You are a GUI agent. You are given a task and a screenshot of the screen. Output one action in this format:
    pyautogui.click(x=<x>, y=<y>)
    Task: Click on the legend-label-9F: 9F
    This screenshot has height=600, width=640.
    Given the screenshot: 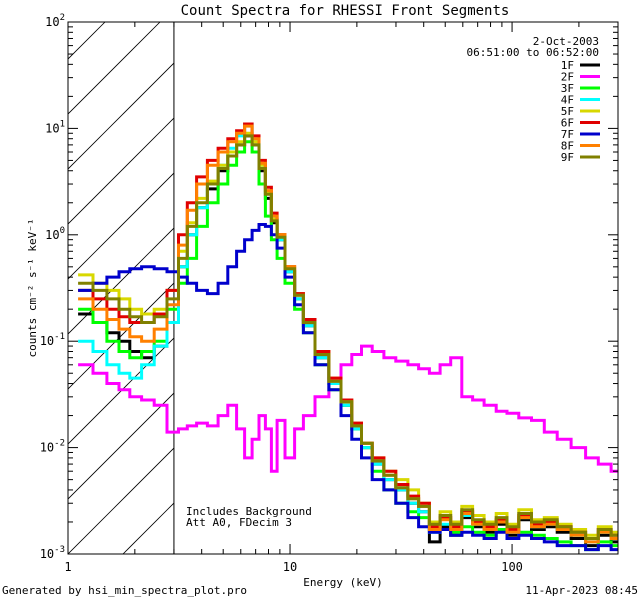 What is the action you would take?
    pyautogui.click(x=567, y=157)
    